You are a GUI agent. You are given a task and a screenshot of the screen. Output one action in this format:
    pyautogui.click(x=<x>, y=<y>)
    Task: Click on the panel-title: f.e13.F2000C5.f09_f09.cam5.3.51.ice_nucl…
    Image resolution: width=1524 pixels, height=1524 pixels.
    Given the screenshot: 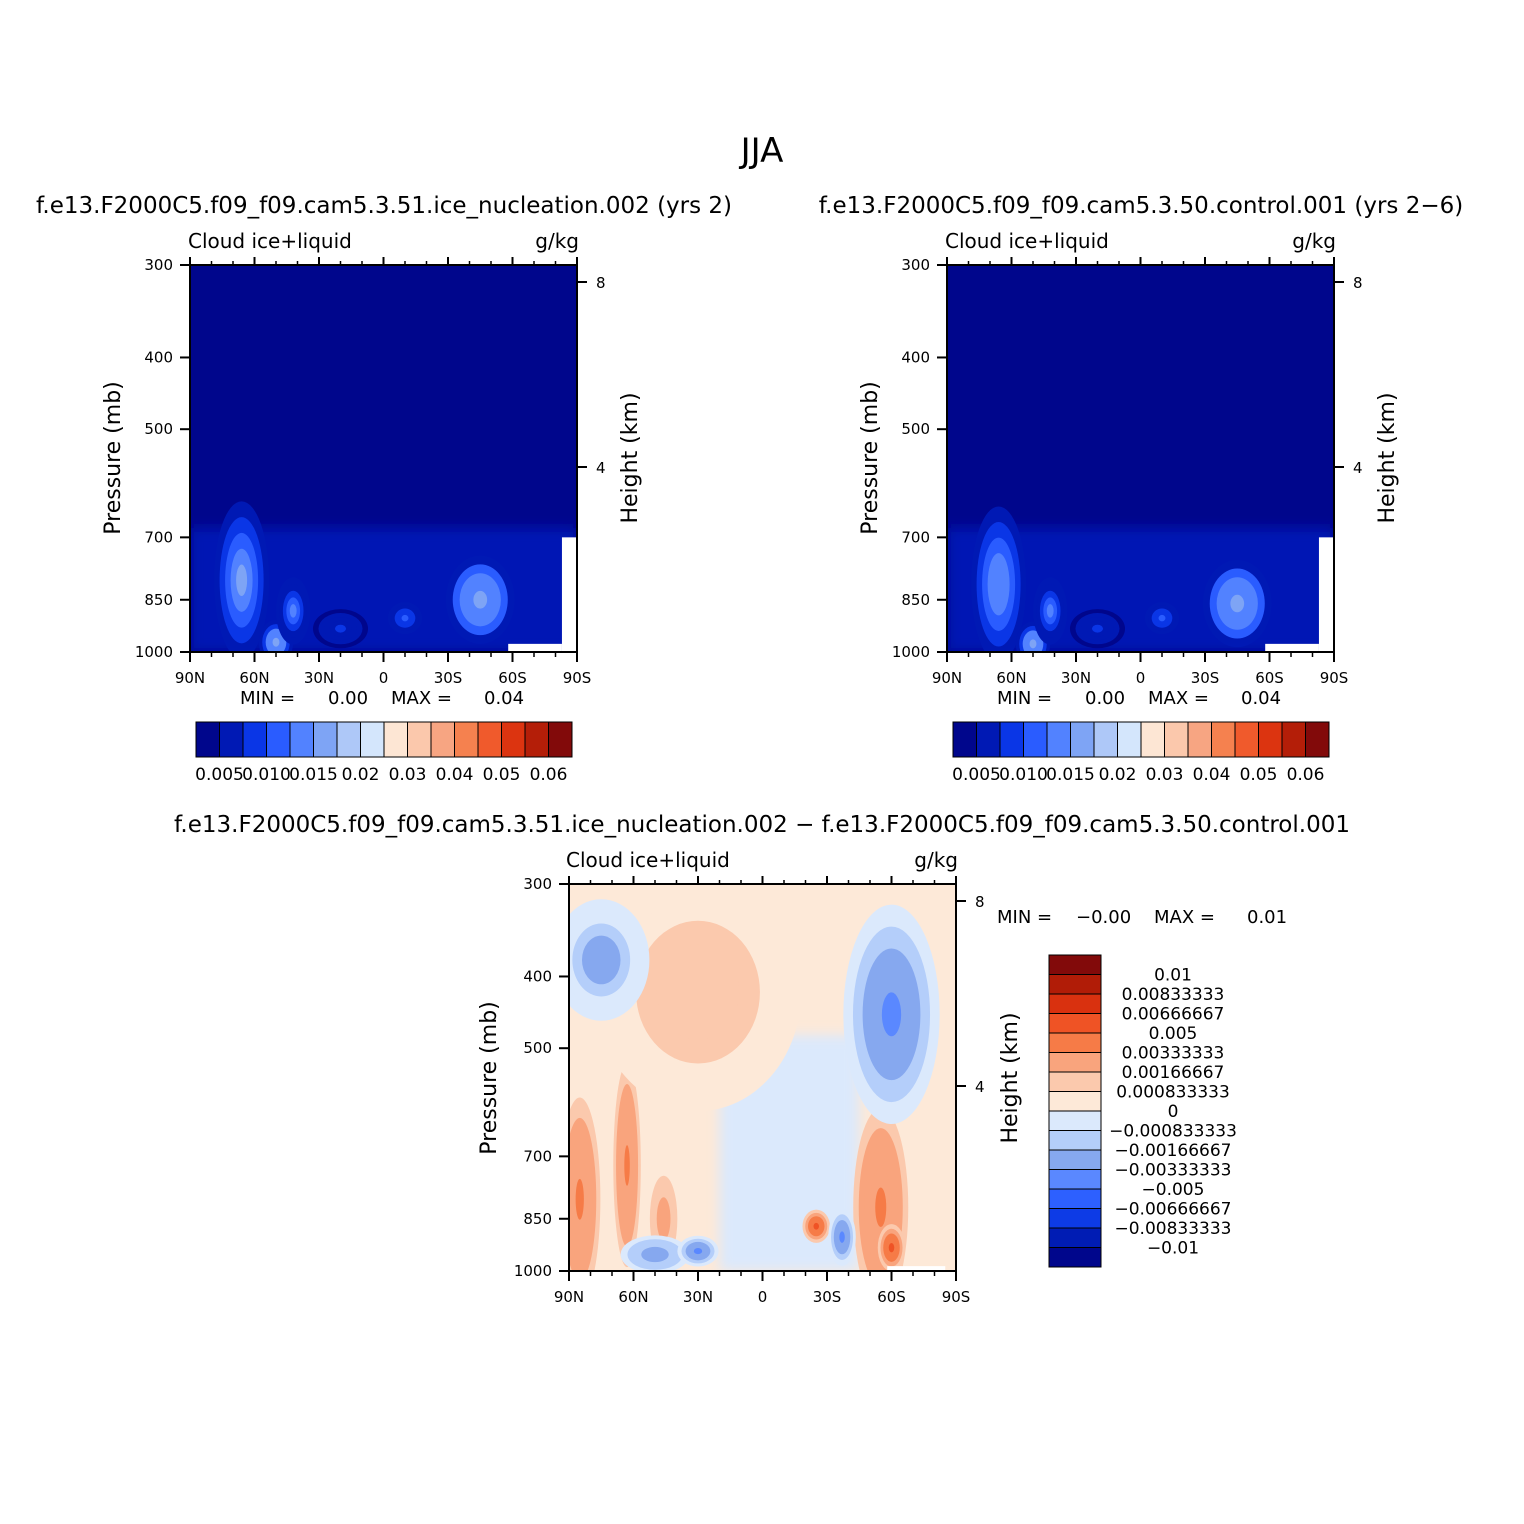 What is the action you would take?
    pyautogui.click(x=762, y=825)
    